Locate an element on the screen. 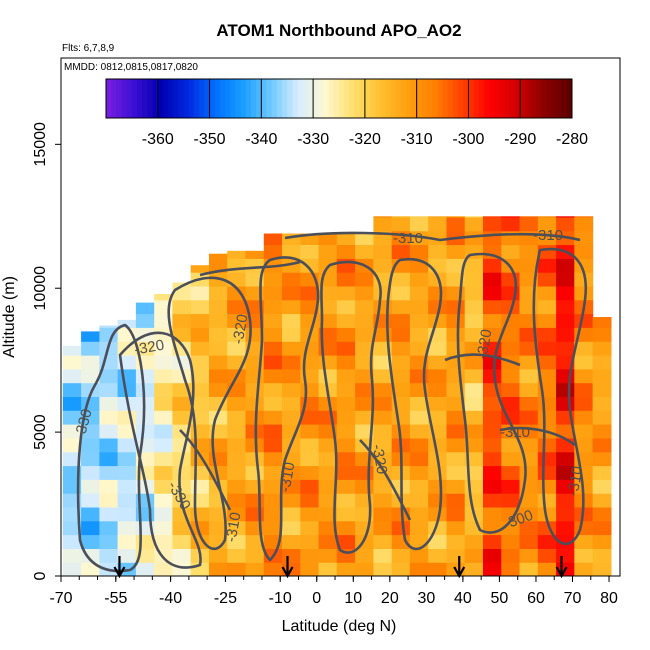  x-tick-label: 30 is located at coordinates (426, 598).